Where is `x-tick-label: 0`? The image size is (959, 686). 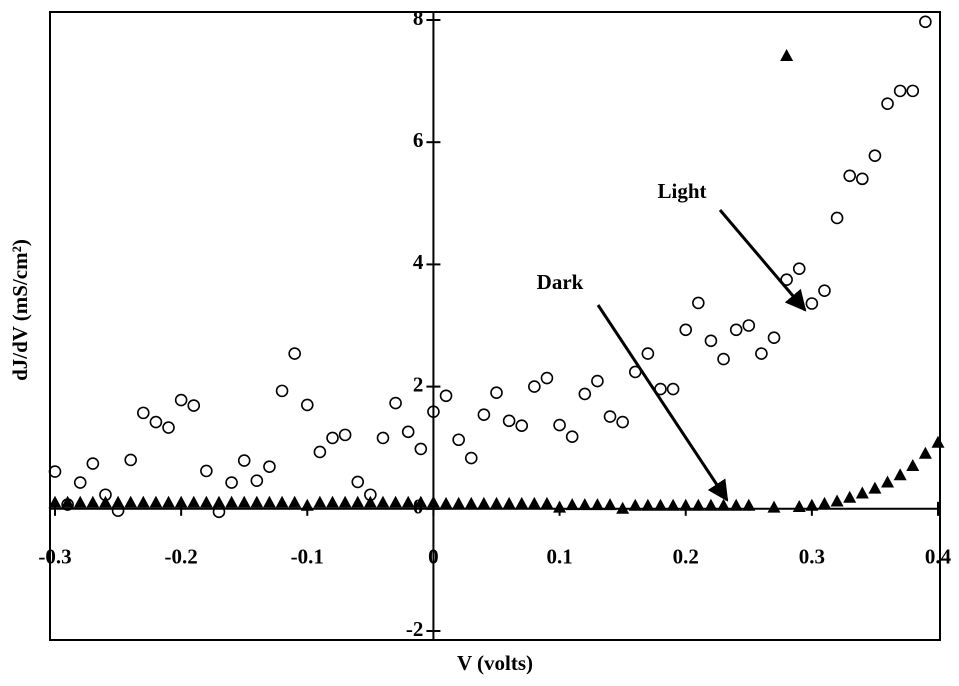 x-tick-label: 0 is located at coordinates (433, 557).